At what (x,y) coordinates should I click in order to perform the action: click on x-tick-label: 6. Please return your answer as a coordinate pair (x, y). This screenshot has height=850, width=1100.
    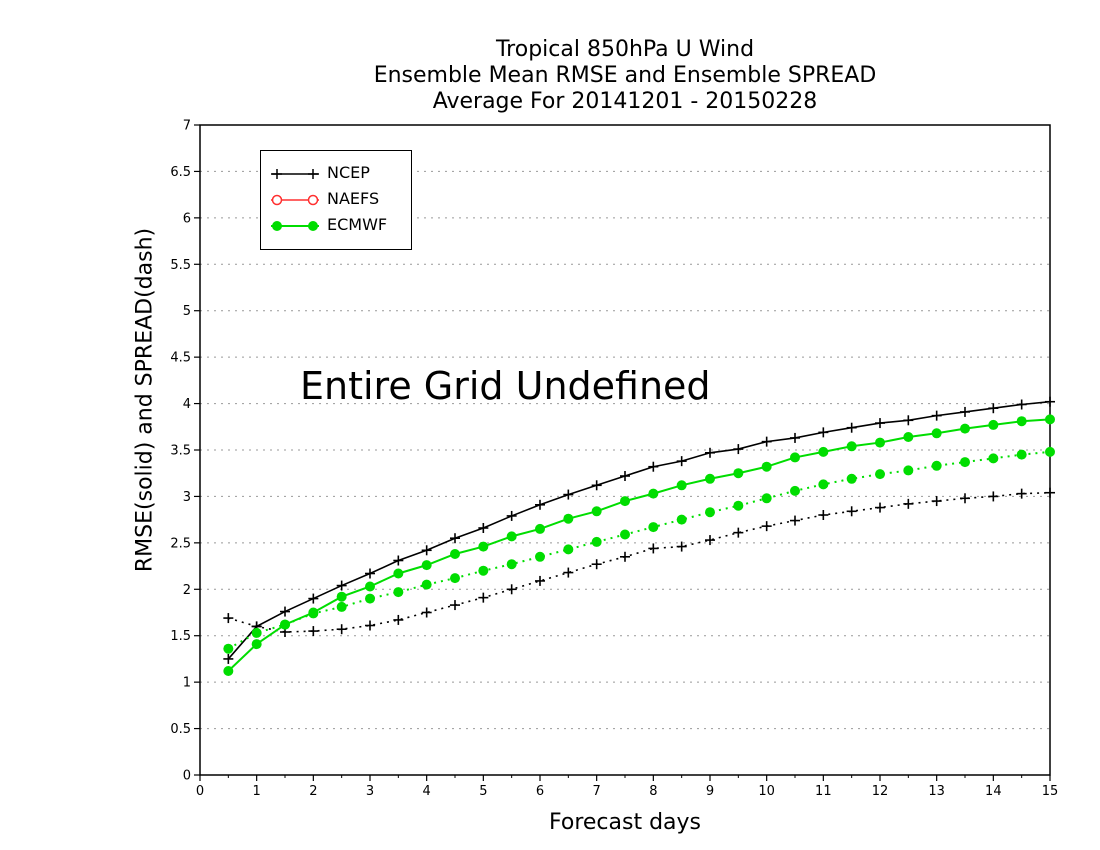
    Looking at the image, I should click on (540, 791).